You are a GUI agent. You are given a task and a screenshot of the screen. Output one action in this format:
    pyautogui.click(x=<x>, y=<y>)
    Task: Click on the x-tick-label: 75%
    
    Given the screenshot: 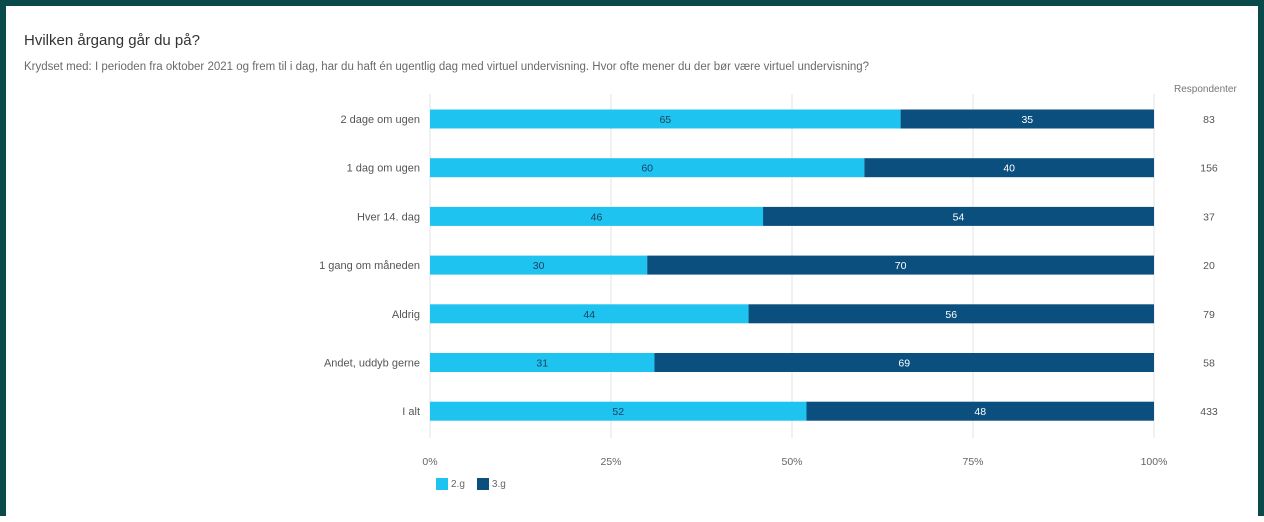 What is the action you would take?
    pyautogui.click(x=972, y=462)
    